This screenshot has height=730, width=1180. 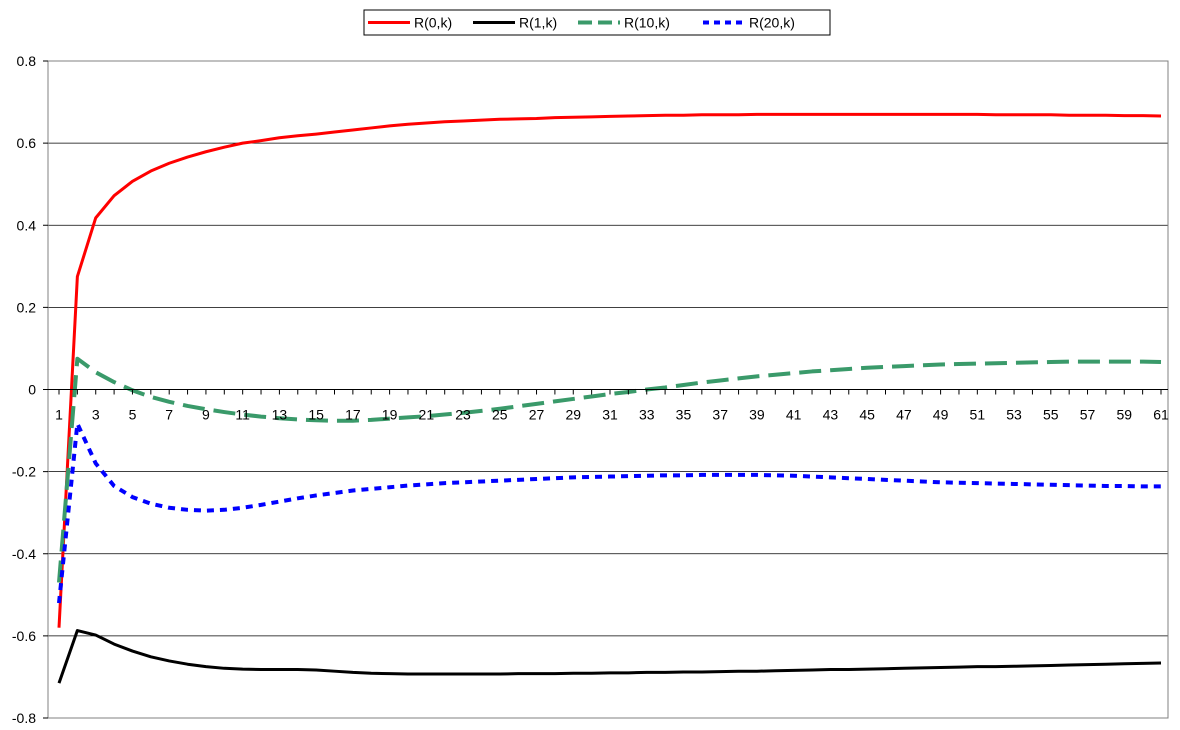 I want to click on x-tick-label: 49, so click(x=941, y=415).